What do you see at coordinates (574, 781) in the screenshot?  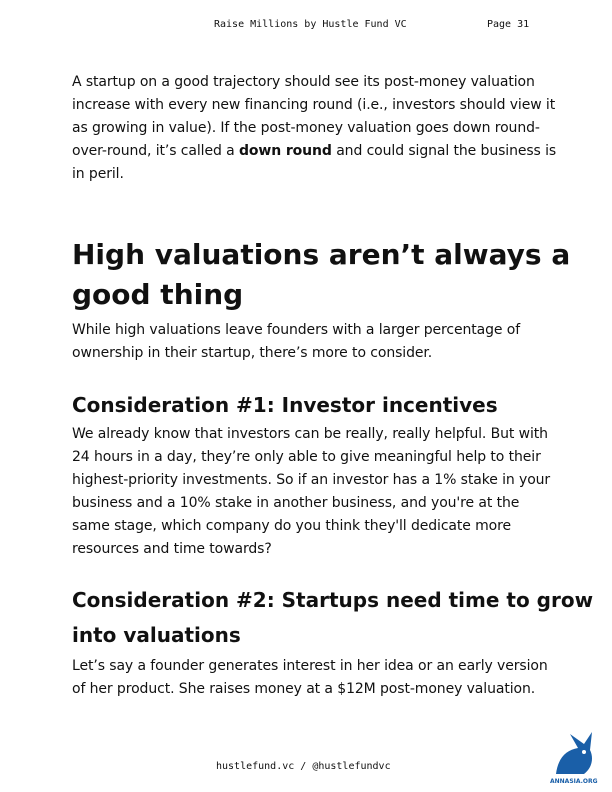 I see `logo-text: ANNASIA.ORG` at bounding box center [574, 781].